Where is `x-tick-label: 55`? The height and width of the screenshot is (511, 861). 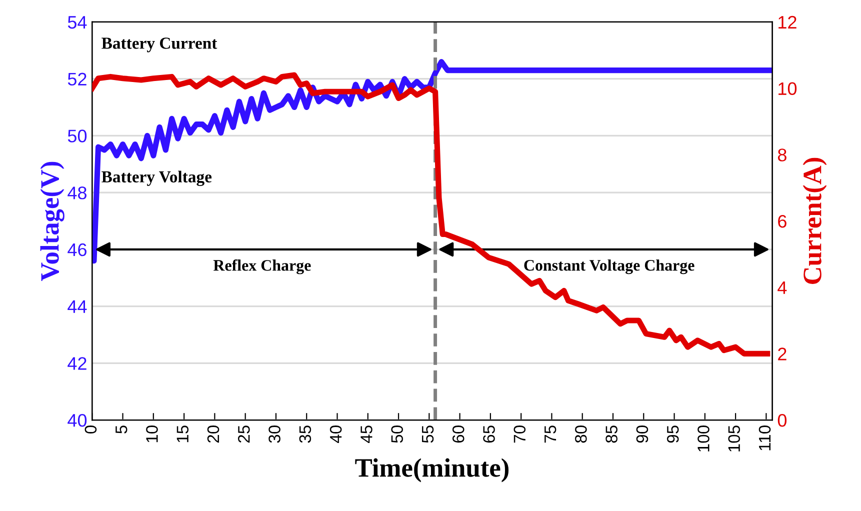 x-tick-label: 55 is located at coordinates (428, 434).